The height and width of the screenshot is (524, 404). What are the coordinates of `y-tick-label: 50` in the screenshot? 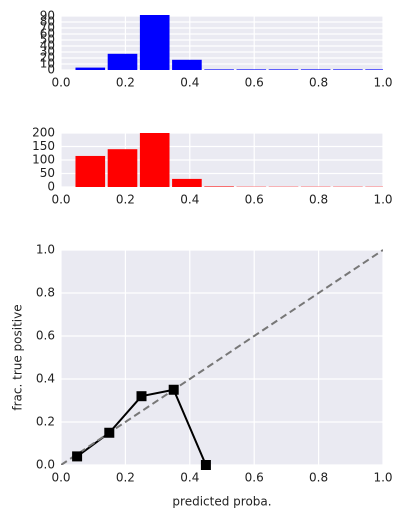 It's located at (47, 173).